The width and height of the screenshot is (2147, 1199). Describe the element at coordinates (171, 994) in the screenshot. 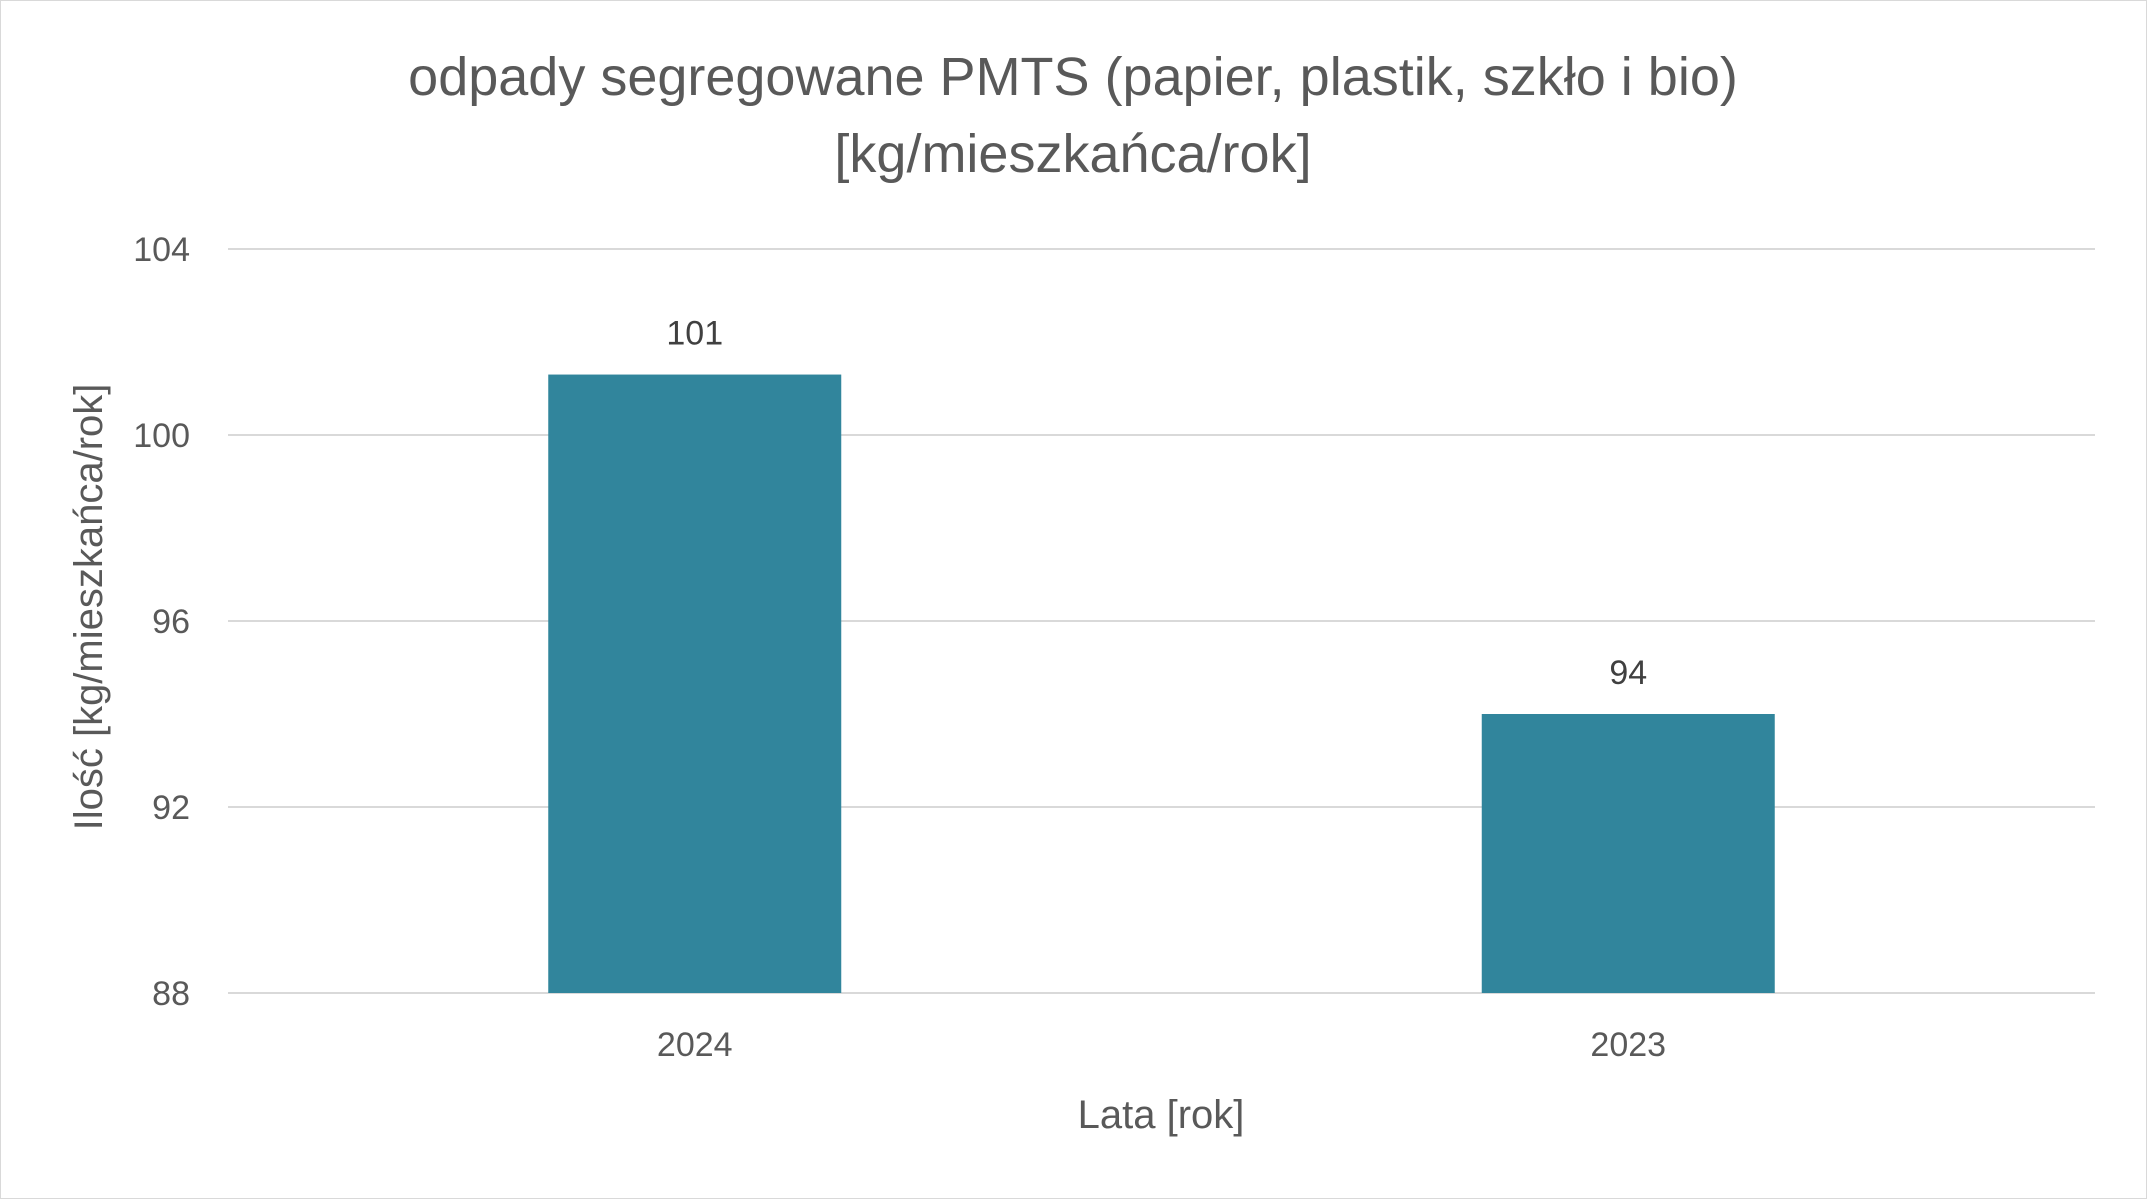

I see `y-tick-label: 88` at that location.